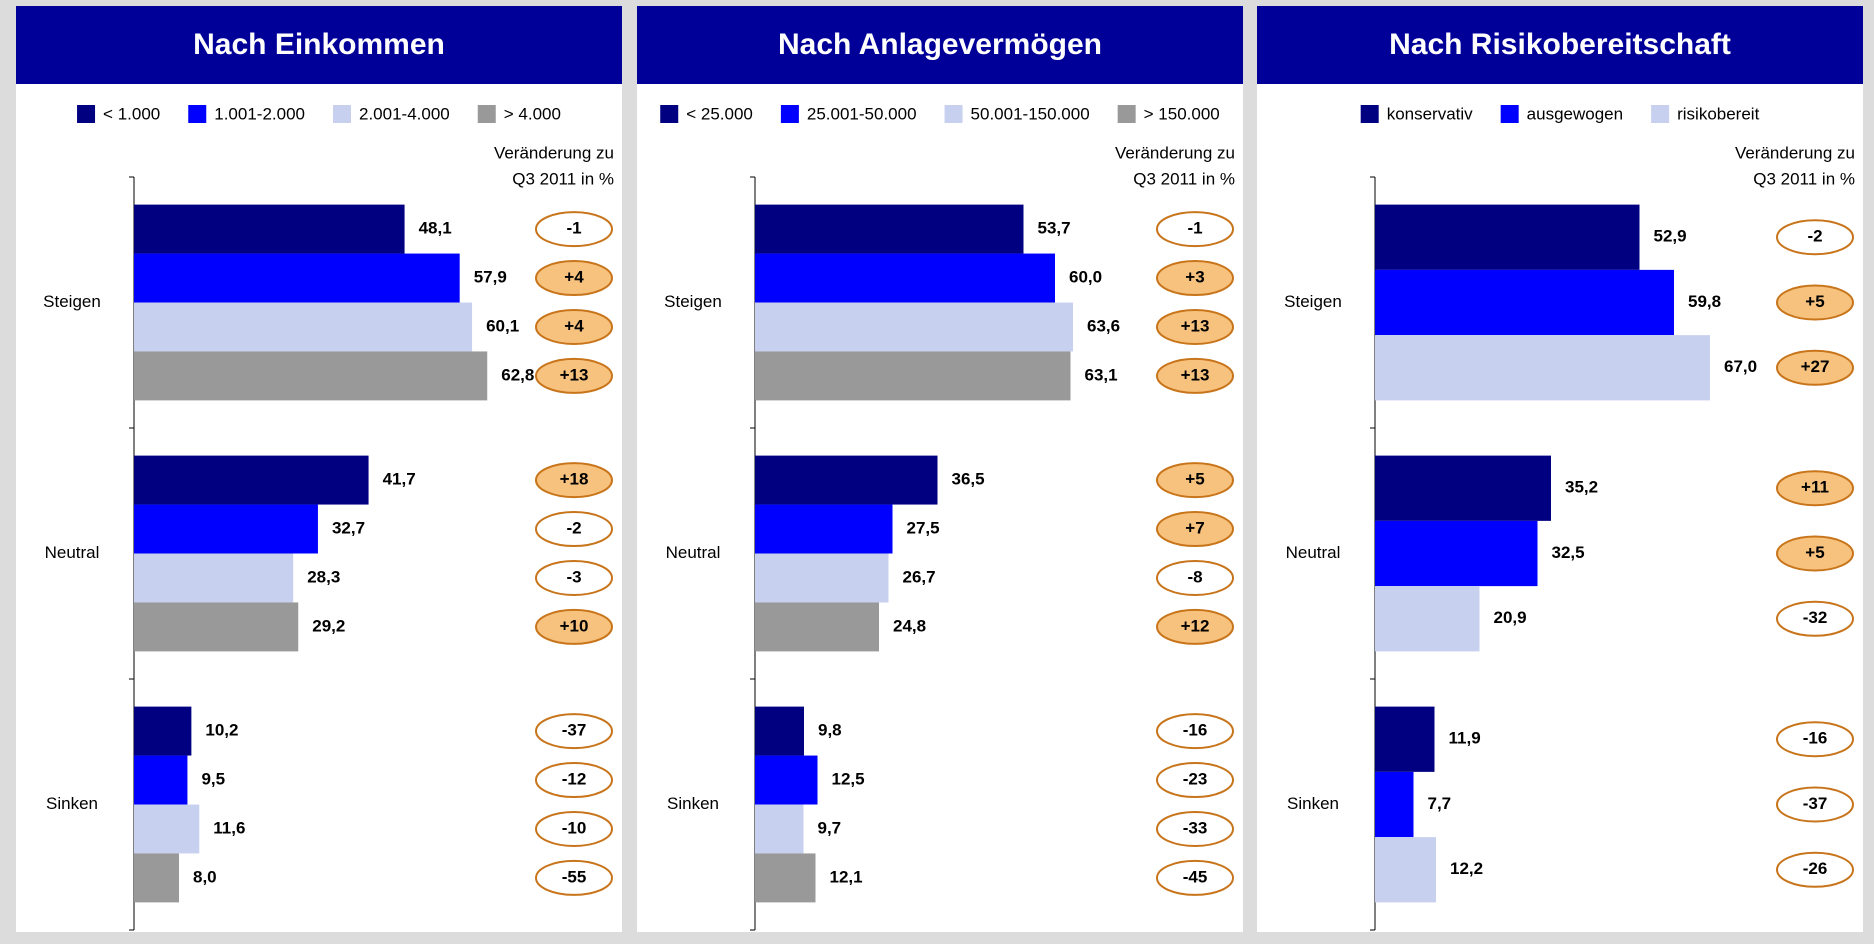 This screenshot has height=944, width=1874. I want to click on value-label: 53,7, so click(1054, 228).